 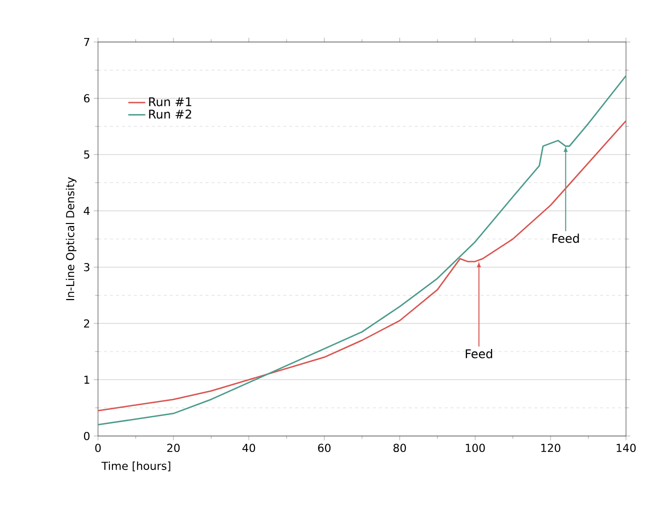 I want to click on y-tick-label: 0, so click(x=87, y=436).